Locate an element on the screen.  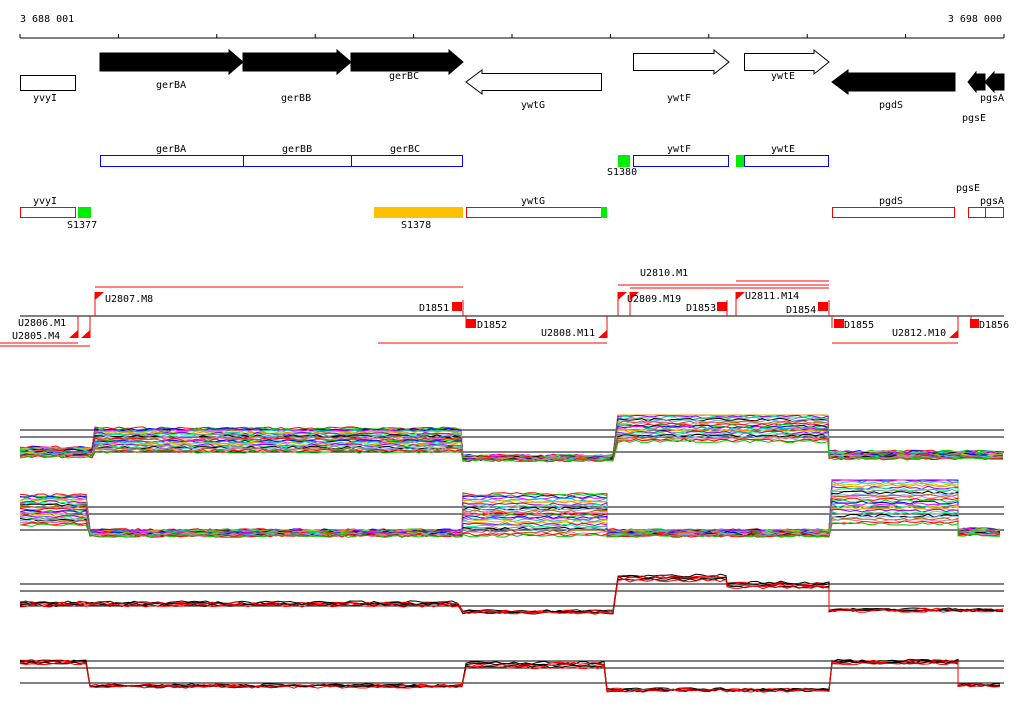
gene-label: ywtG is located at coordinates (533, 105).